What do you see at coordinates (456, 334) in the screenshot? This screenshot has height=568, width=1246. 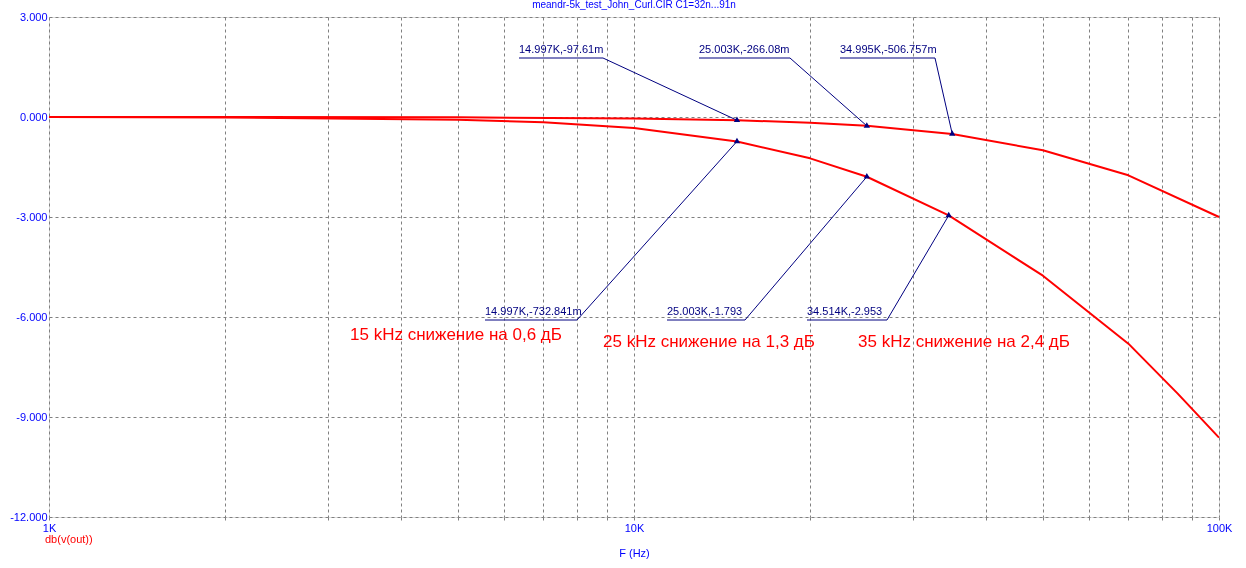 I see `annotation: 15 kHz снижение на 0,6 дБ` at bounding box center [456, 334].